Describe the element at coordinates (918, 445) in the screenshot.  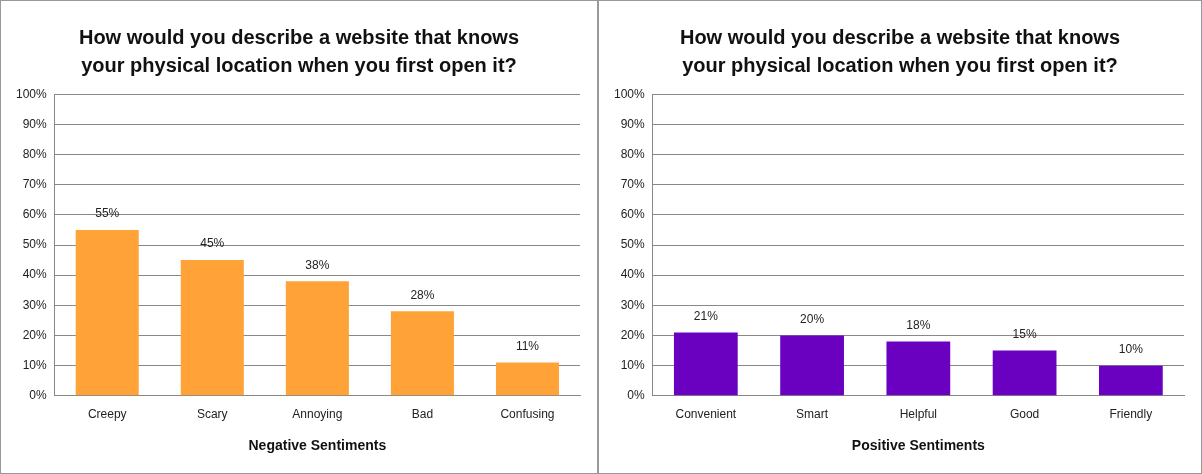
I see `x-axis-title: Positive Sentiments` at that location.